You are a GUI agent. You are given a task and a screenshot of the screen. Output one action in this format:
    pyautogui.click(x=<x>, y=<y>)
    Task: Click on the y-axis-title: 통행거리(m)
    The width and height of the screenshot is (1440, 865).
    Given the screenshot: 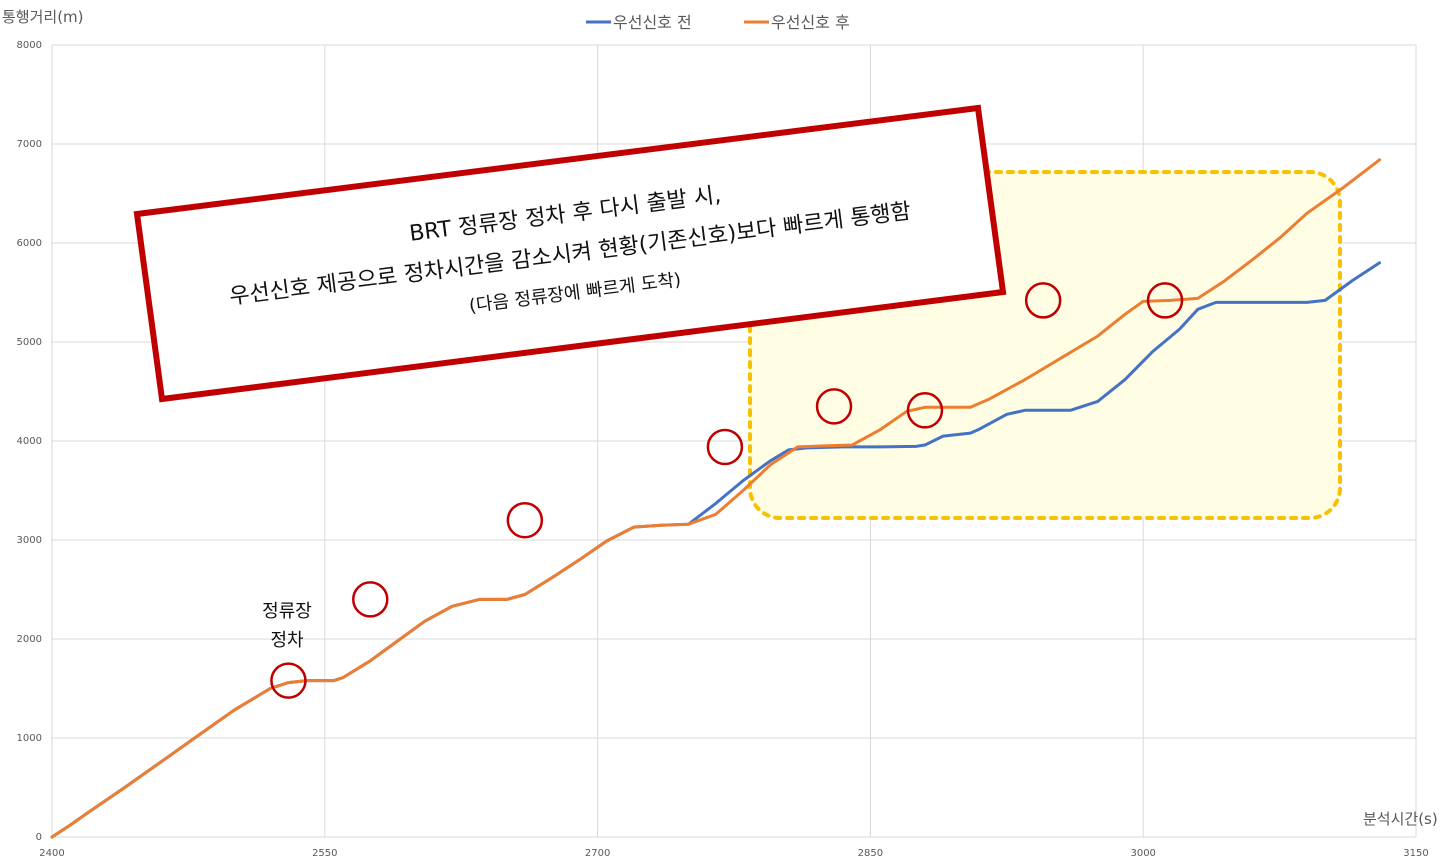 What is the action you would take?
    pyautogui.click(x=43, y=17)
    